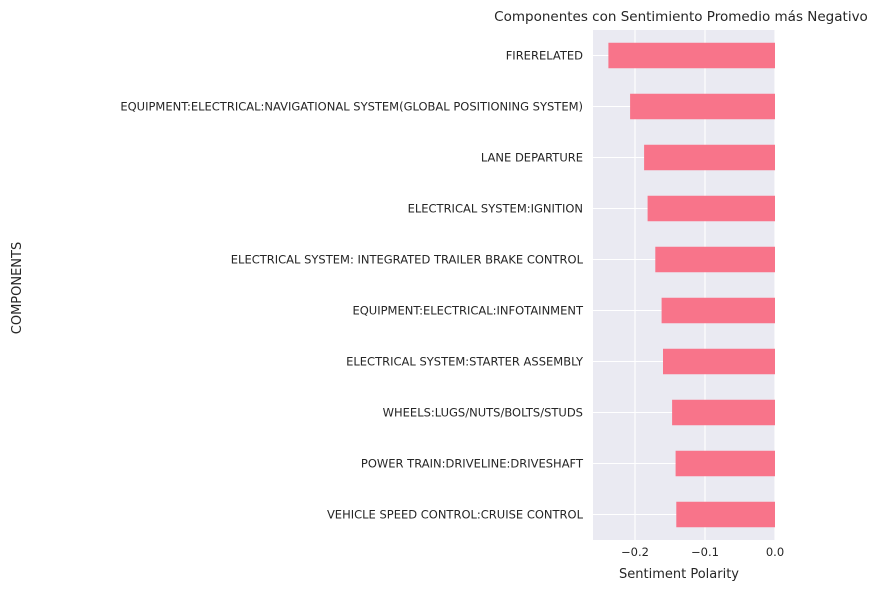 Image resolution: width=895 pixels, height=594 pixels. Describe the element at coordinates (544, 56) in the screenshot. I see `y-tick-label: FIRERELATED` at that location.